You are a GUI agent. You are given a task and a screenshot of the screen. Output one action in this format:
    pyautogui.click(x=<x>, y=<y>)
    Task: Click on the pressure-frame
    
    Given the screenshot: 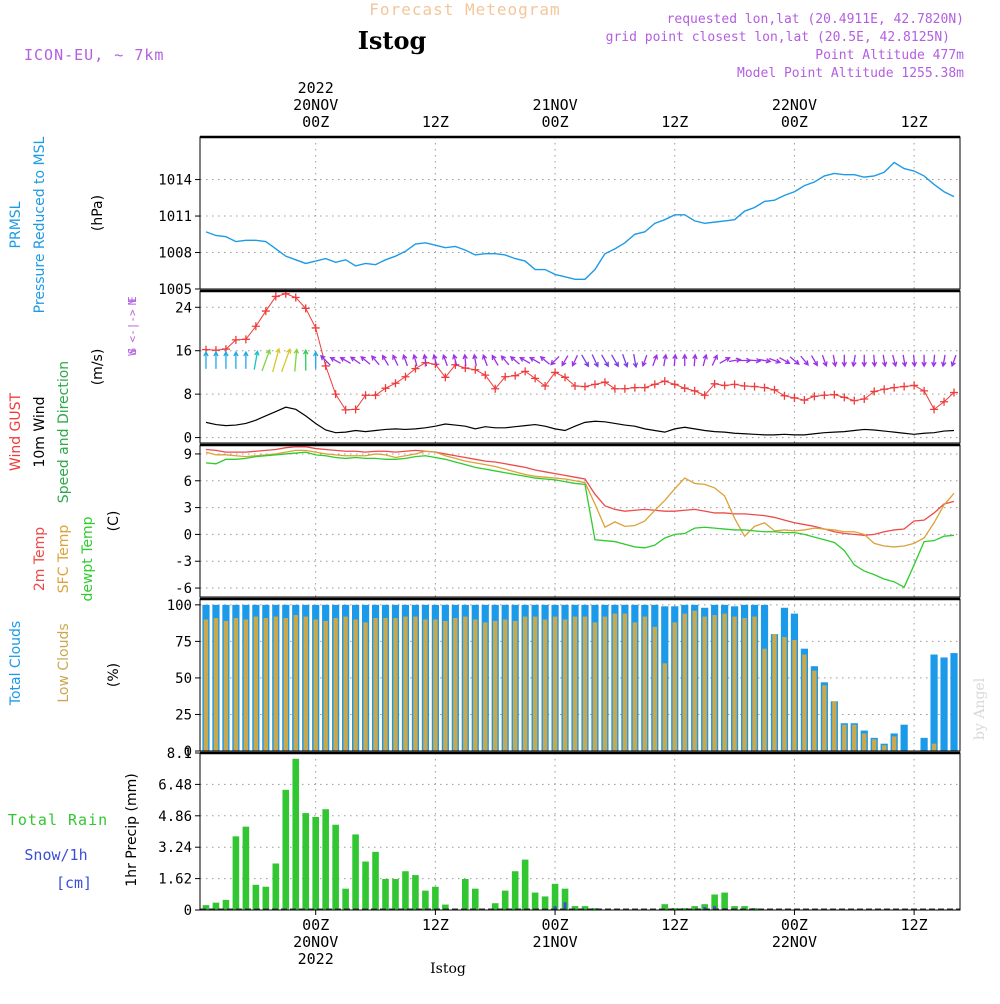 What is the action you would take?
    pyautogui.click(x=580, y=213)
    